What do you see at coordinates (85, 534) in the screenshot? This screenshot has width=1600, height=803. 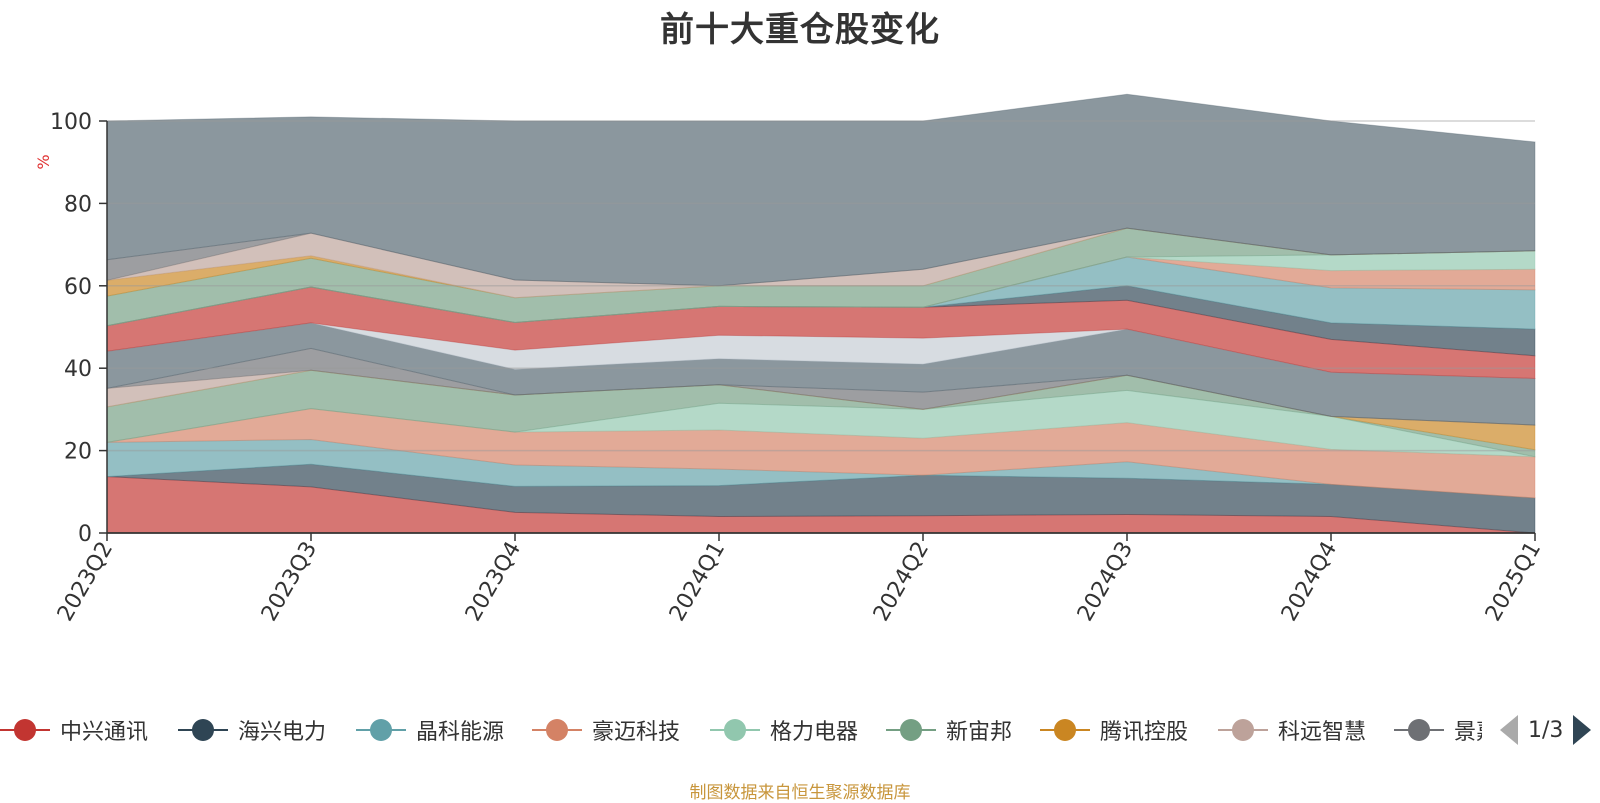 I see `y-tick-label-0: 0` at bounding box center [85, 534].